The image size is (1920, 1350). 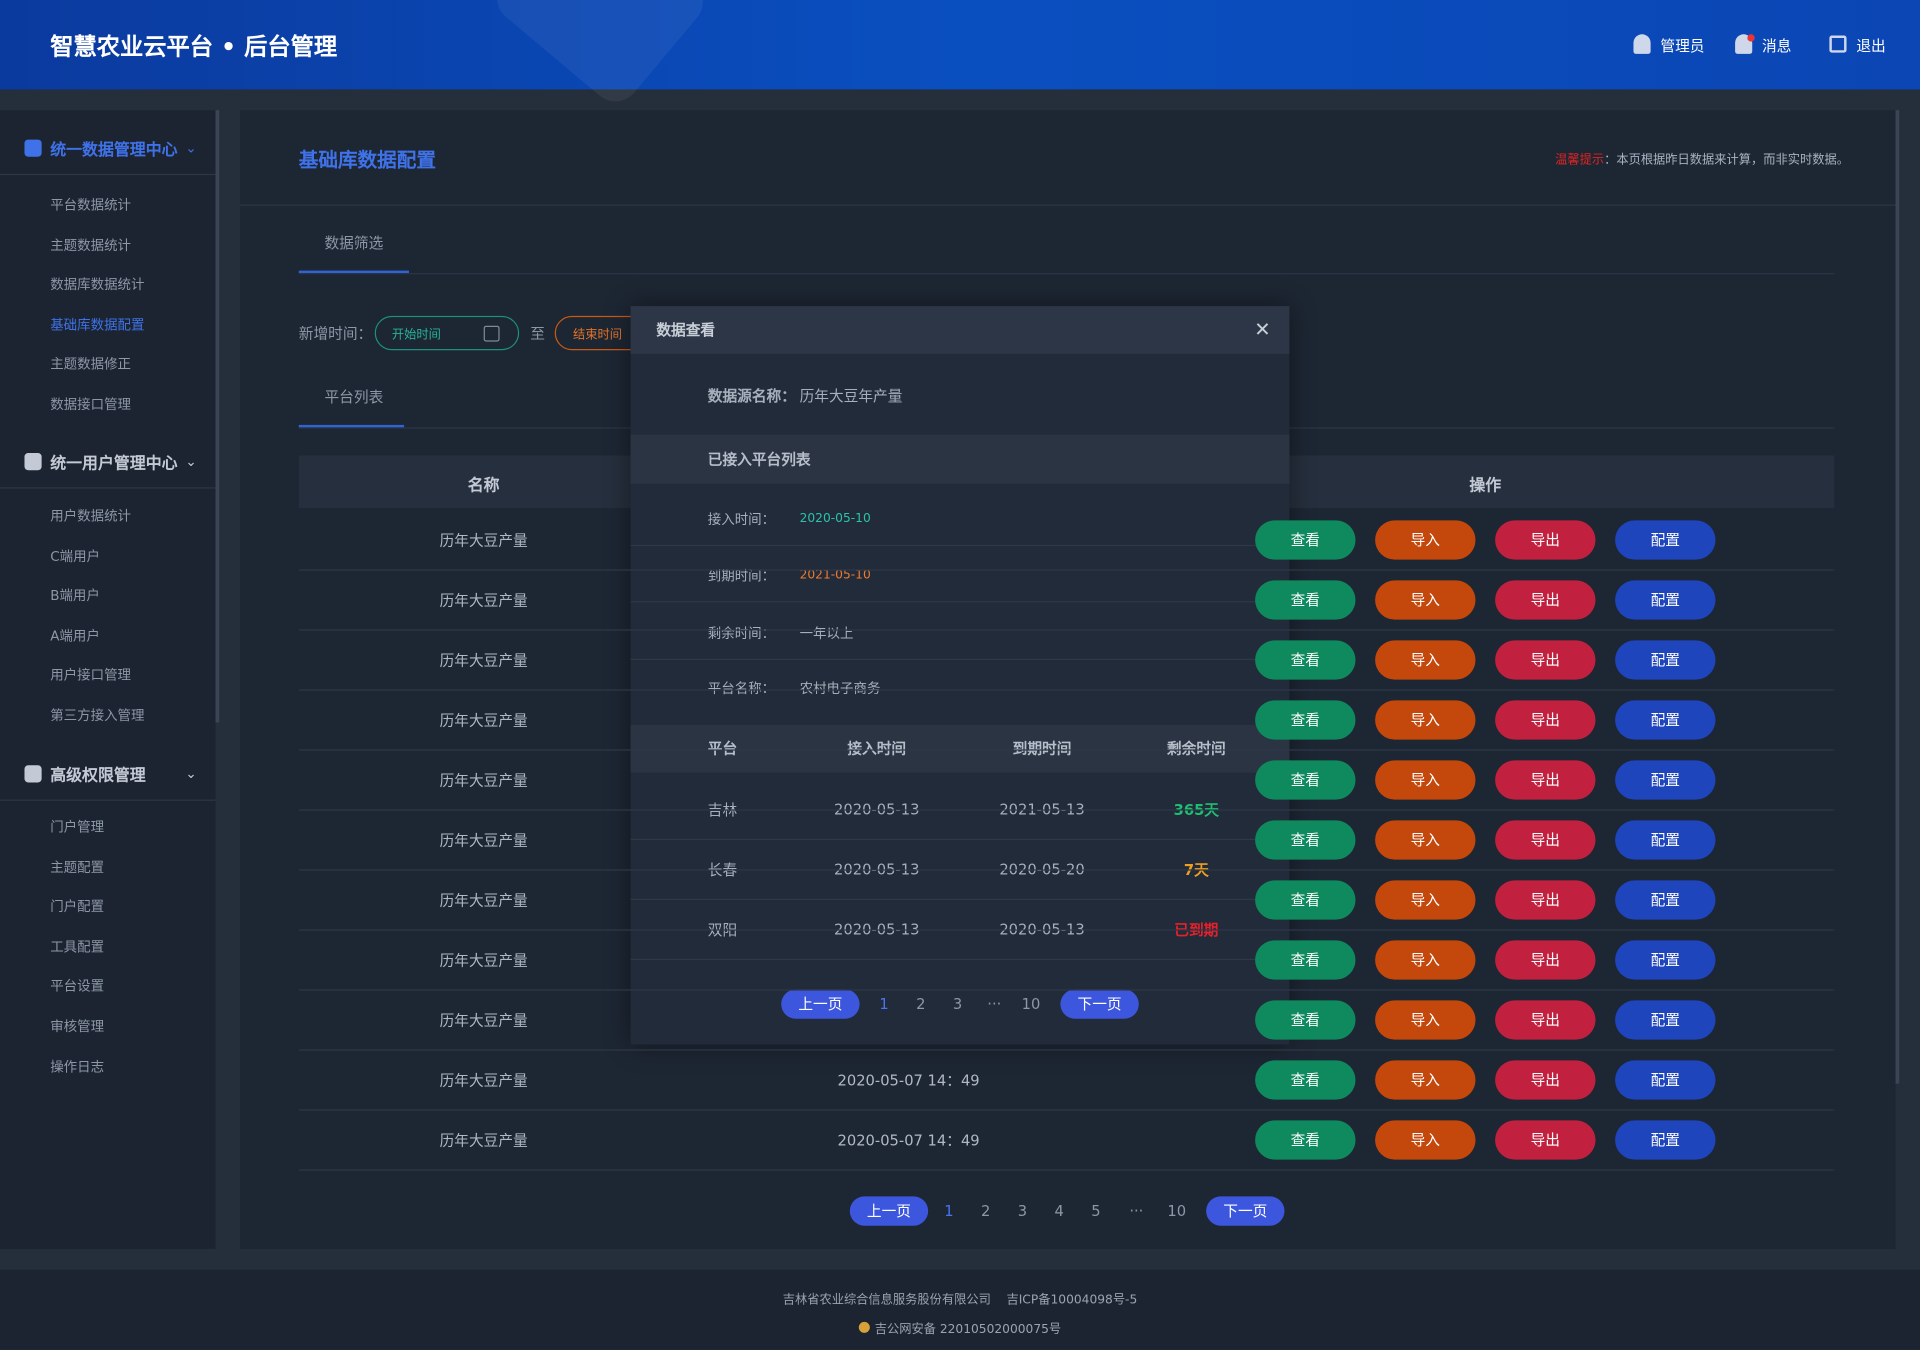 I want to click on messages-link: 消息, so click(x=1777, y=46).